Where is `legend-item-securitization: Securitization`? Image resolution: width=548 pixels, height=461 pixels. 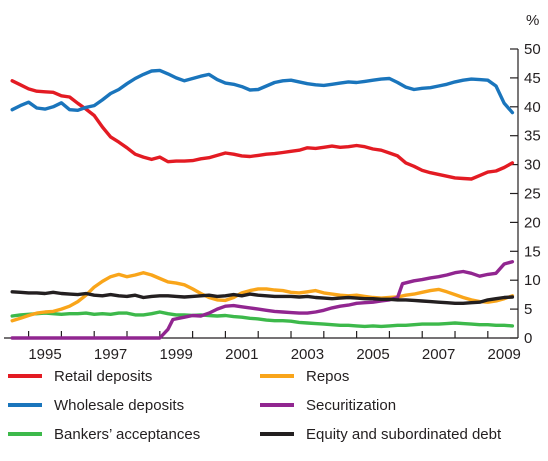
legend-item-securitization: Securitization is located at coordinates (328, 405).